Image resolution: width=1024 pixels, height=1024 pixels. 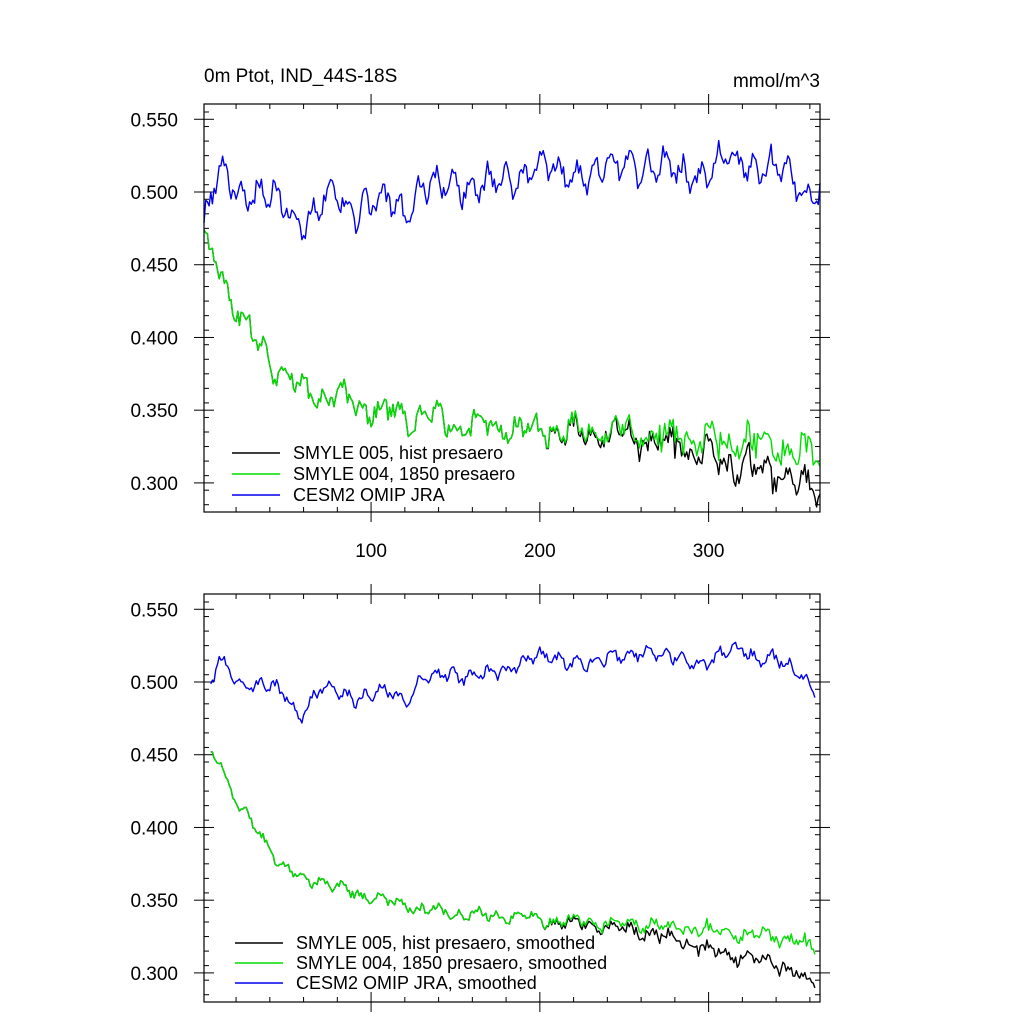 What do you see at coordinates (154, 302) in the screenshot?
I see `top-panel-y-tick-labels: 0.300 0.350 0.400 0.450 0.500 0.550` at bounding box center [154, 302].